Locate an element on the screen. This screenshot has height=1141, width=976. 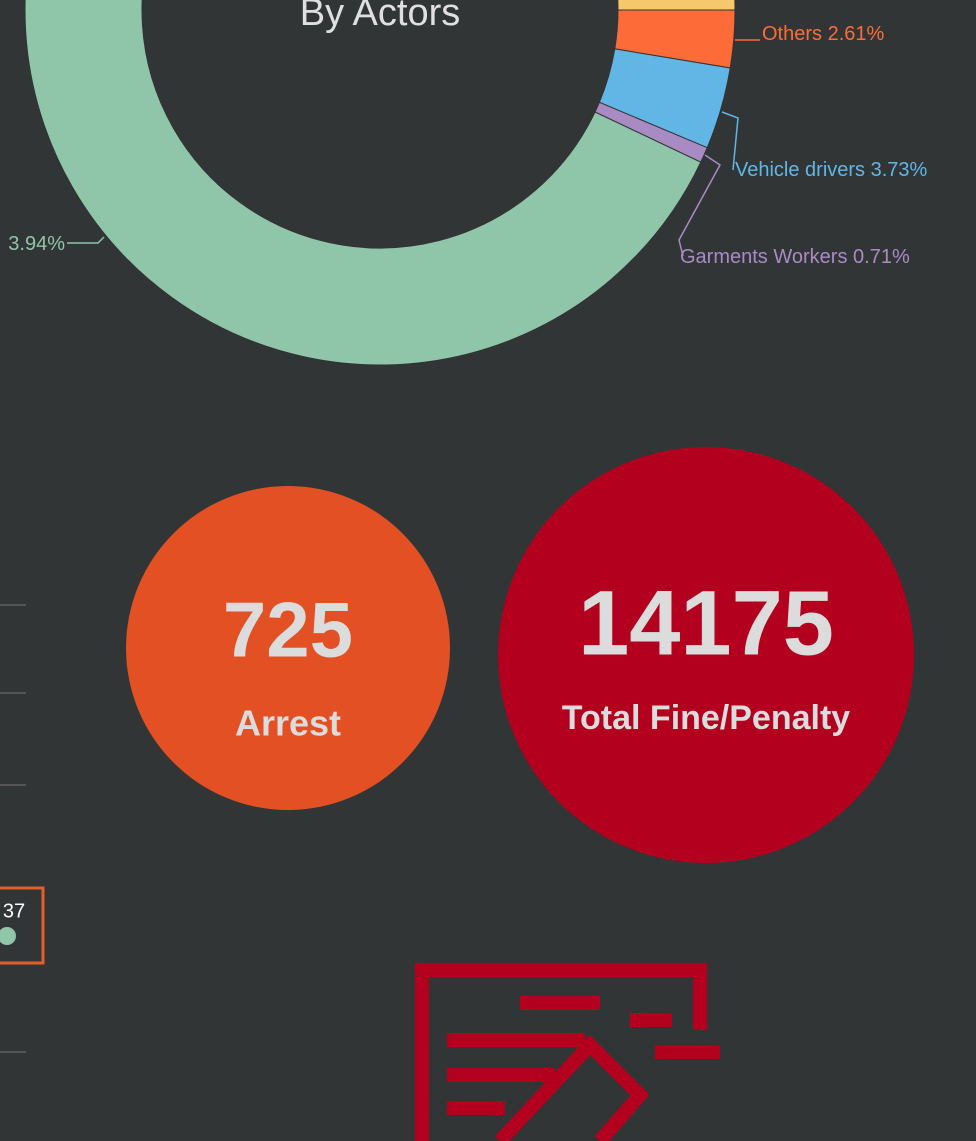
document-icon is located at coordinates (567, 1052).